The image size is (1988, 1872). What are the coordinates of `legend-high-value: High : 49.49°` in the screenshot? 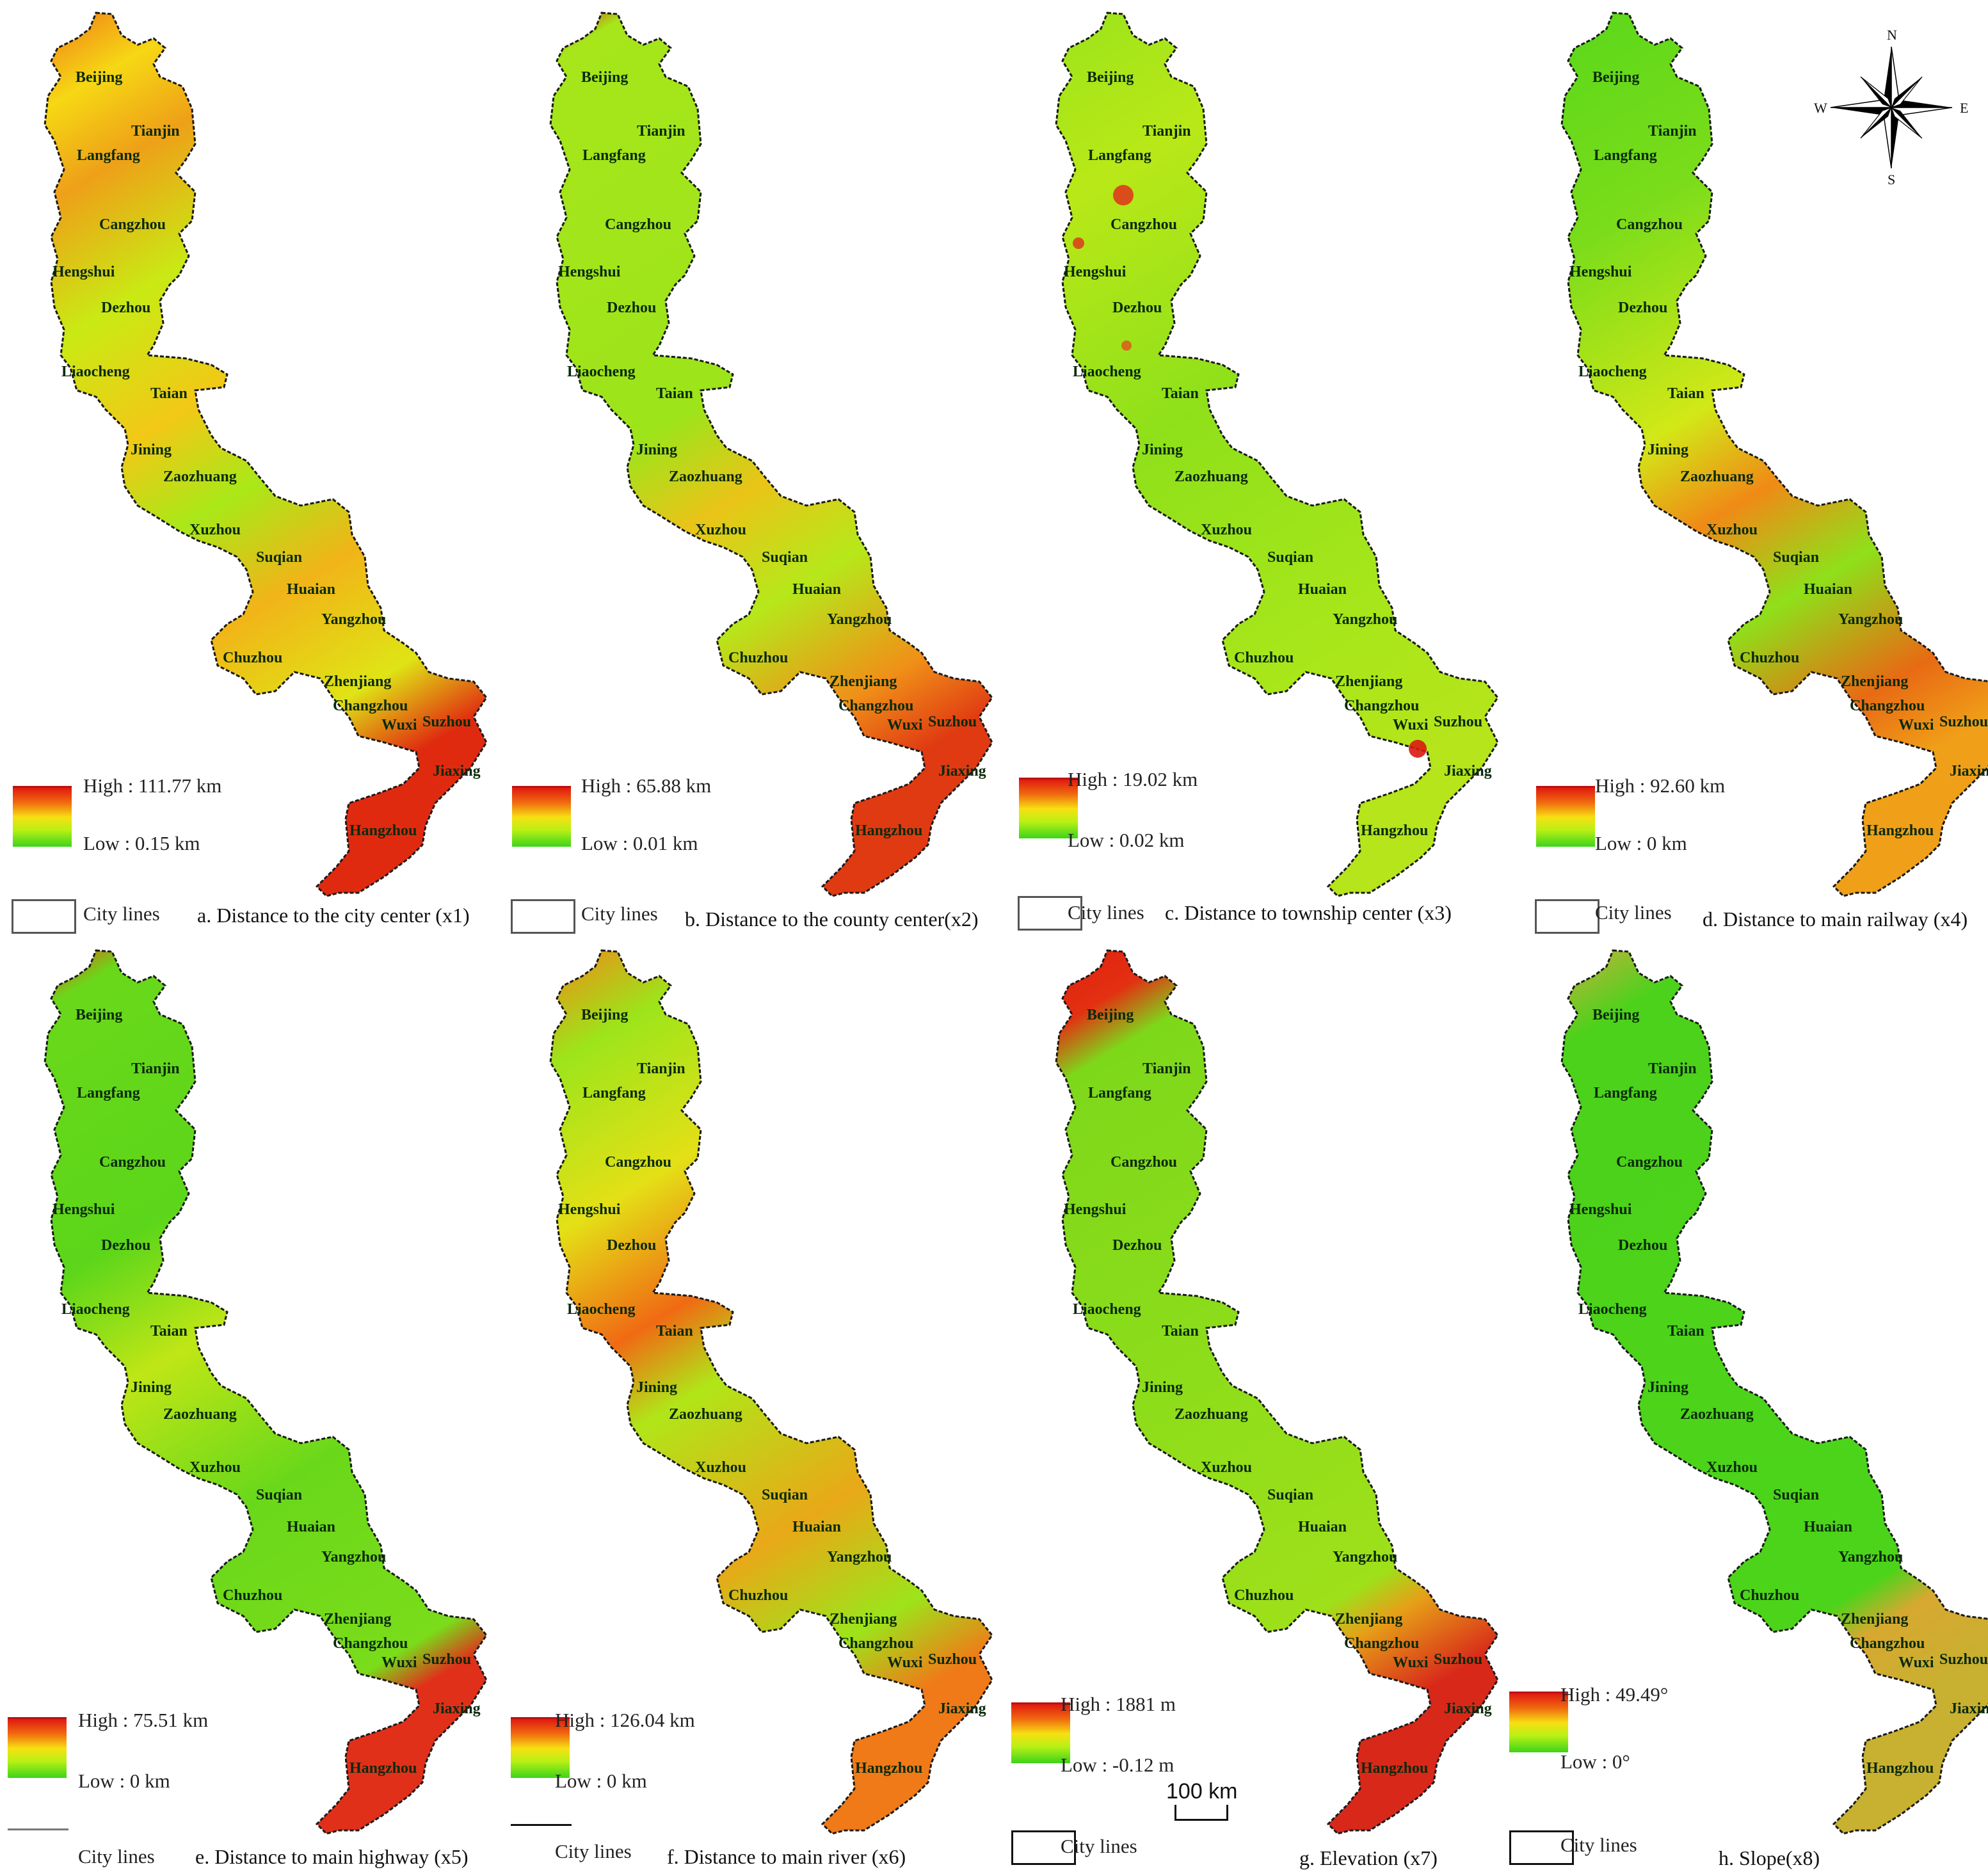 It's located at (1615, 1694).